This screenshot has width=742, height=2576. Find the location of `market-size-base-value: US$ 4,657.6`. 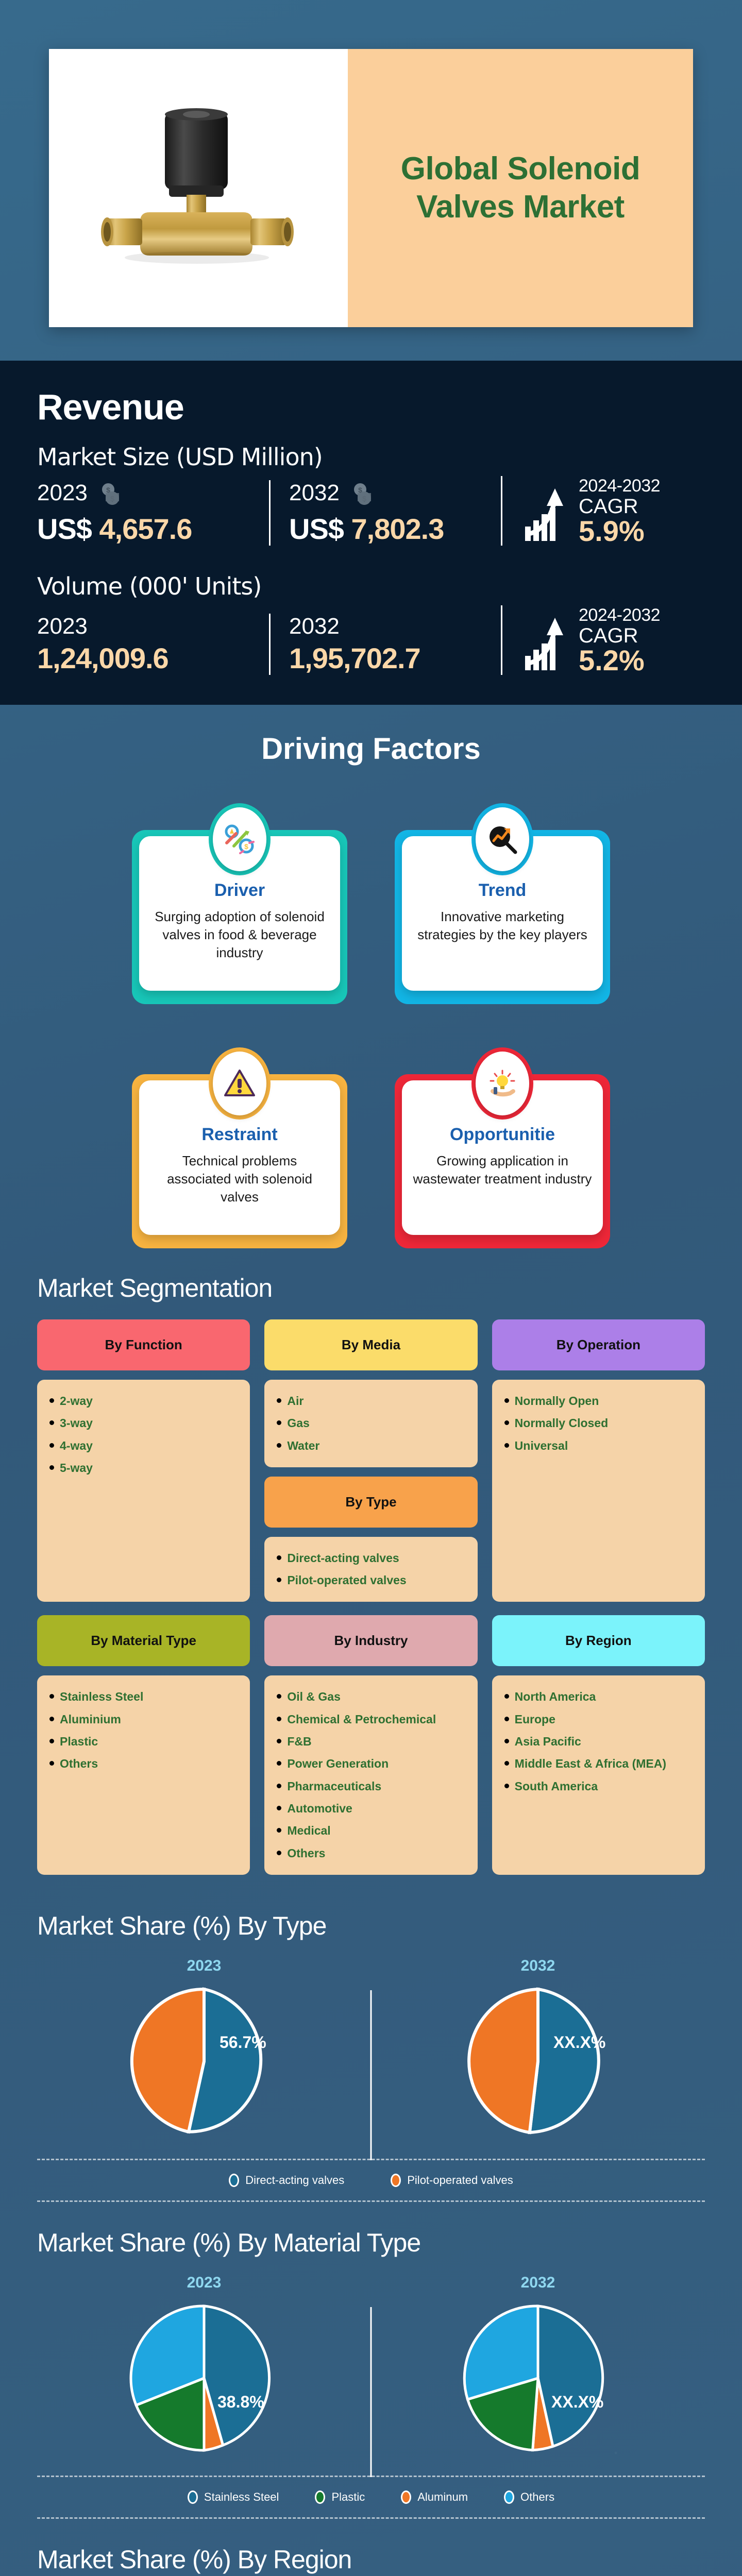

market-size-base-value: US$ 4,657.6 is located at coordinates (148, 529).